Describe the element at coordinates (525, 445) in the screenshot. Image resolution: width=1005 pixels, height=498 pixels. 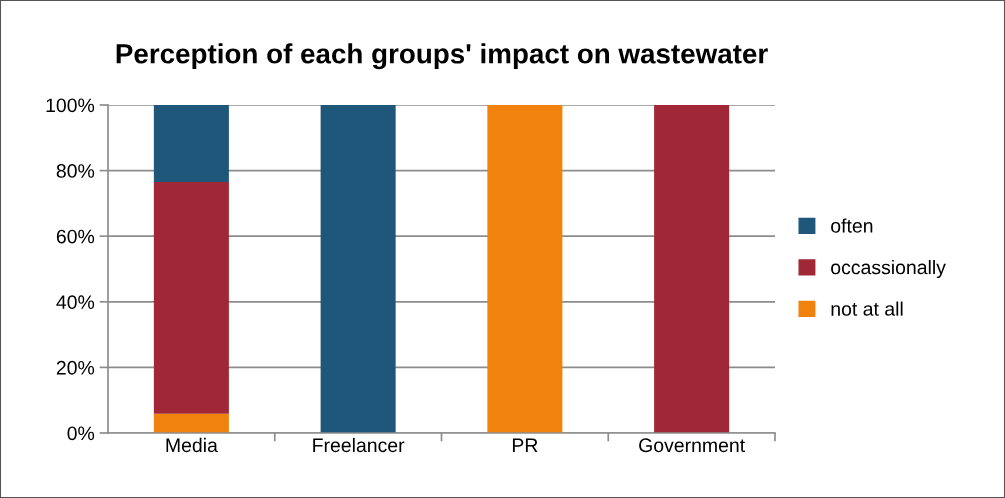
I see `x-tick-label: PR` at that location.